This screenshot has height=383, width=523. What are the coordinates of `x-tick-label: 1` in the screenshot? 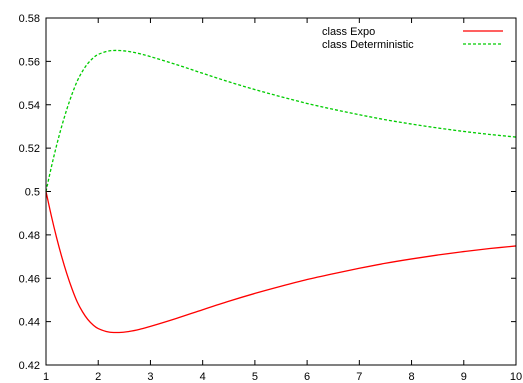 It's located at (46, 377).